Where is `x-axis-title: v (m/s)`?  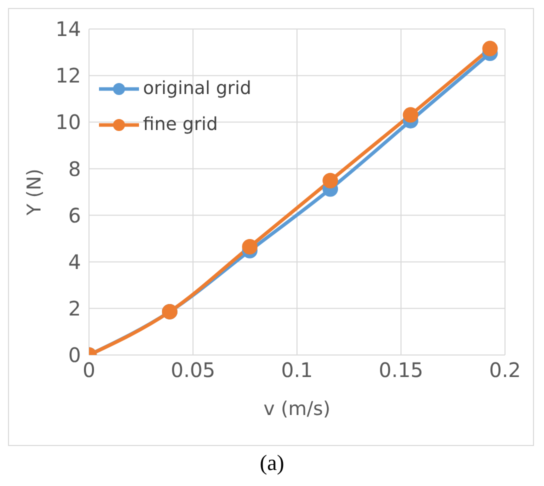 x-axis-title: v (m/s) is located at coordinates (297, 409).